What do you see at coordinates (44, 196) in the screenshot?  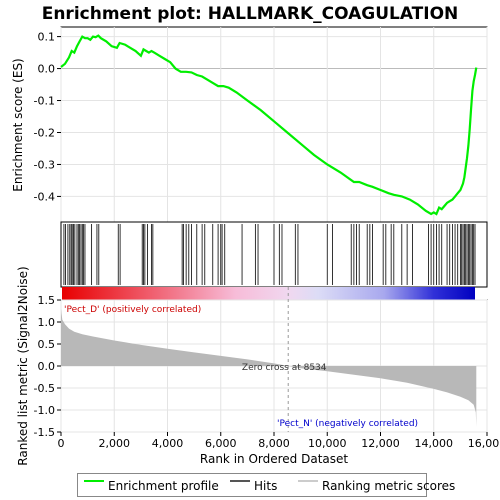 I see `es-tick-label: -0.4` at bounding box center [44, 196].